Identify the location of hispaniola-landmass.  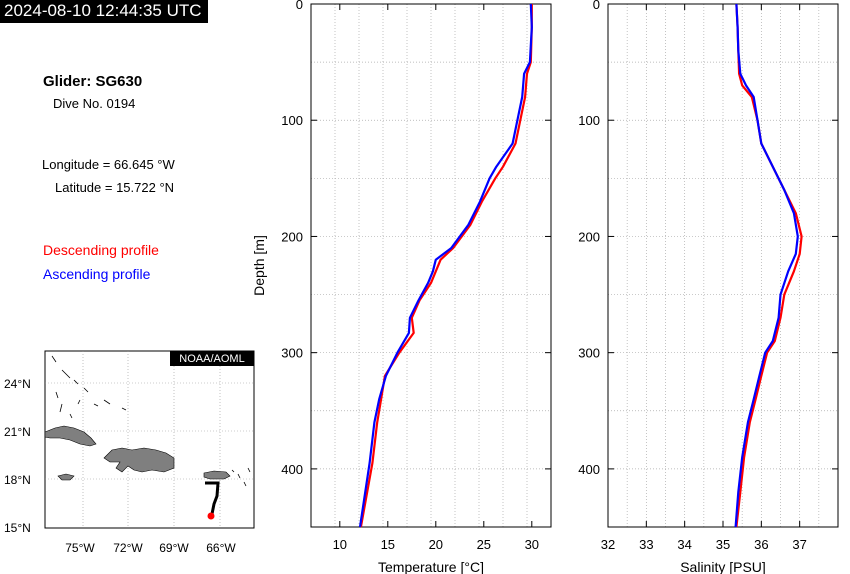
(139, 460).